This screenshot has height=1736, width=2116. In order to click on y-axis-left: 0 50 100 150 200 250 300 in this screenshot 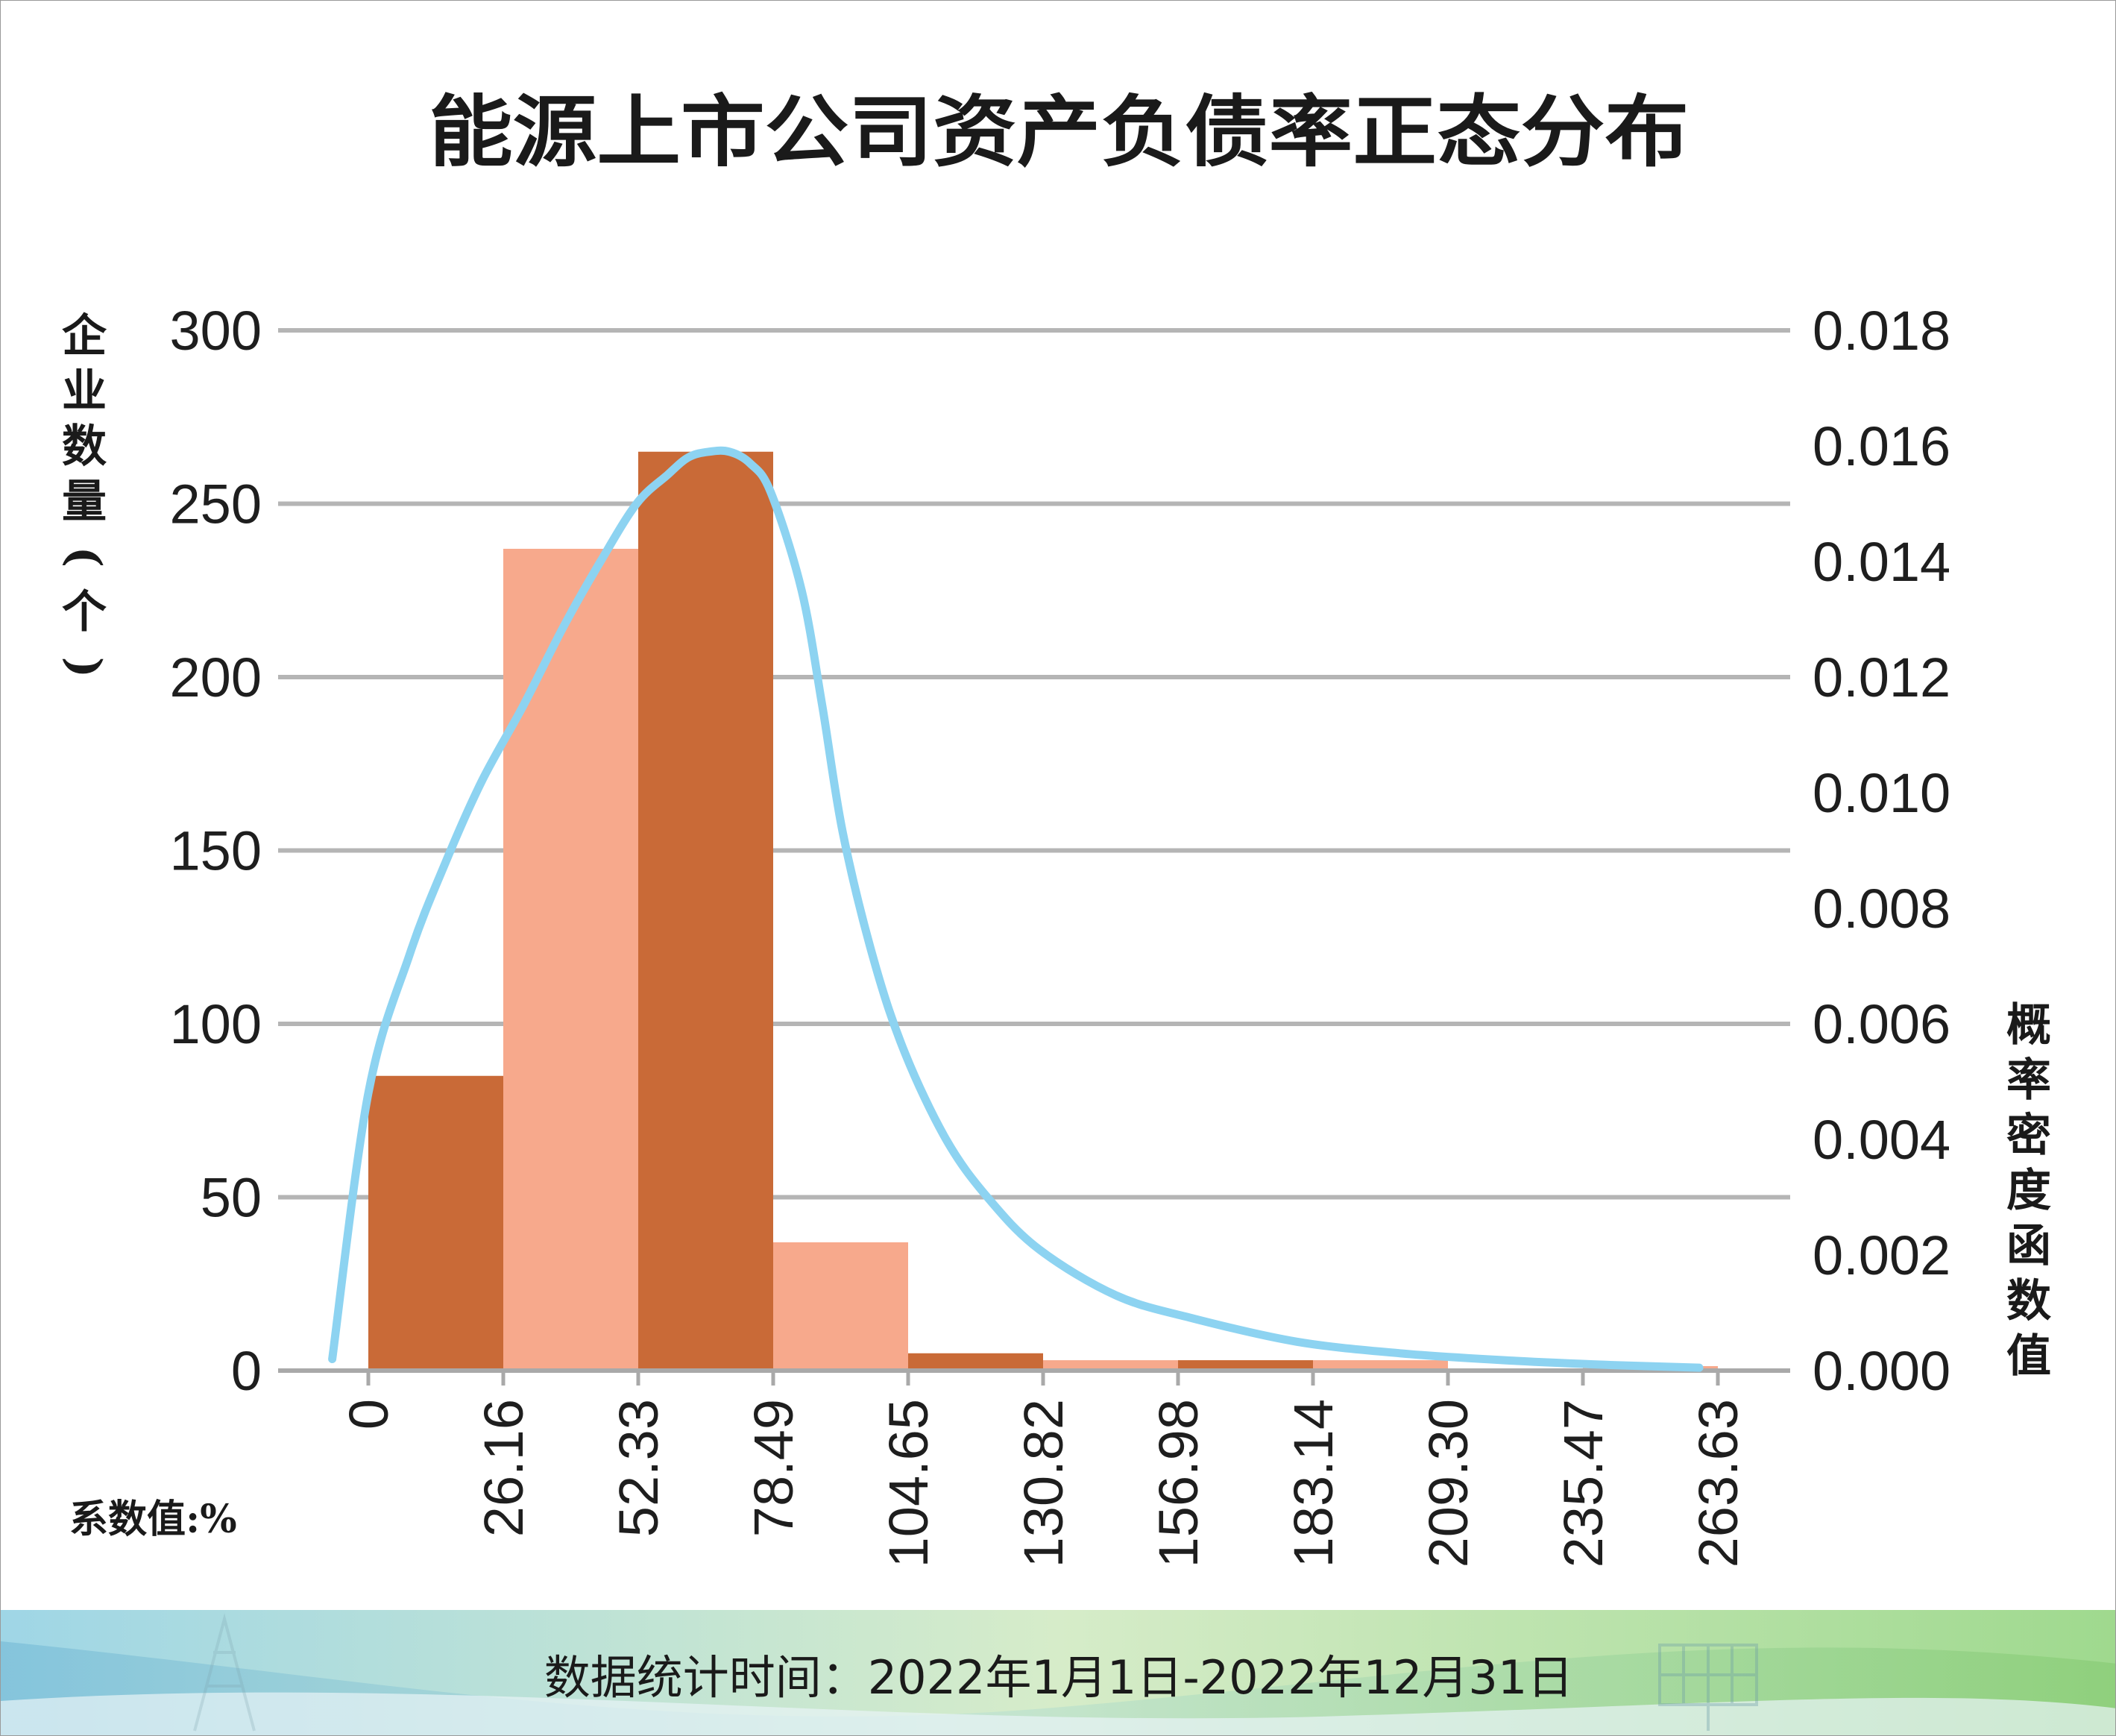, I will do `click(216, 851)`.